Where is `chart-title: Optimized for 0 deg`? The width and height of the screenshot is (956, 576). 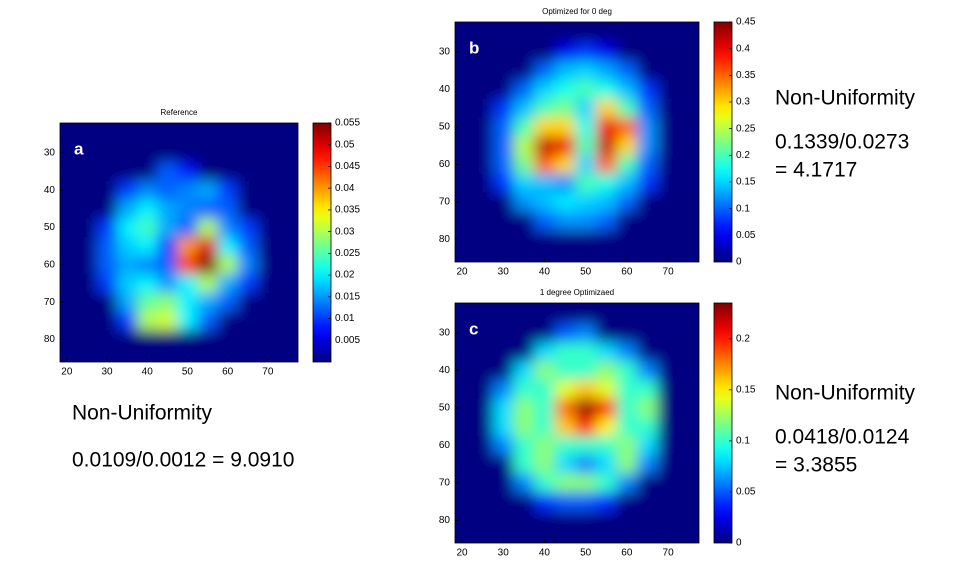
chart-title: Optimized for 0 deg is located at coordinates (577, 11).